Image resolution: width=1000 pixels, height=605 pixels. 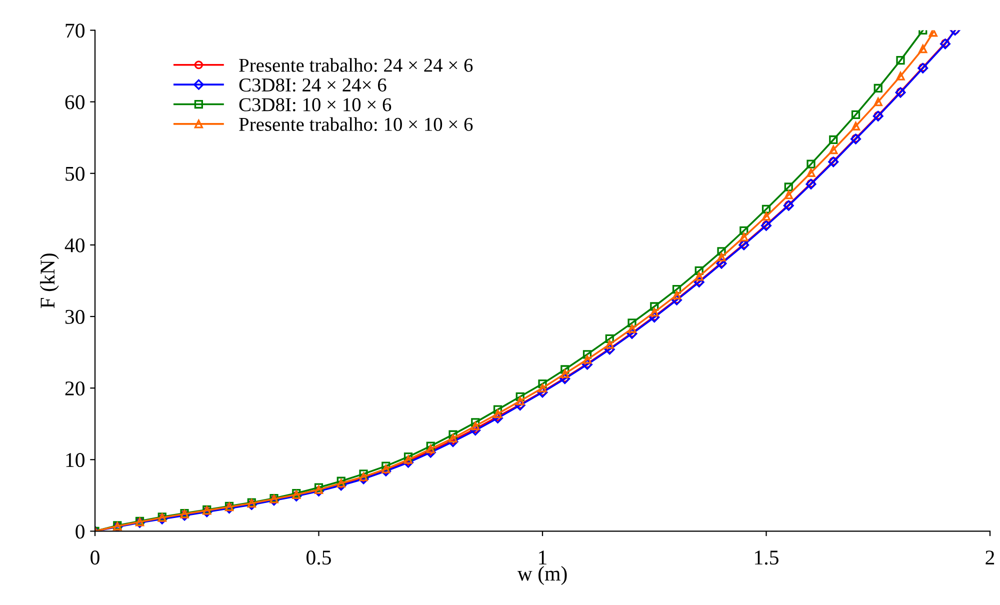 What do you see at coordinates (315, 105) in the screenshot?
I see `legend-label: C3D8I: 10 × 10 × 6` at bounding box center [315, 105].